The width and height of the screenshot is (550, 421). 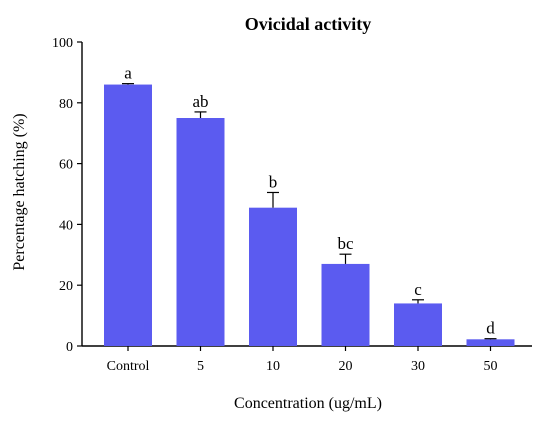 I want to click on x-tick-label: Control, so click(x=128, y=366).